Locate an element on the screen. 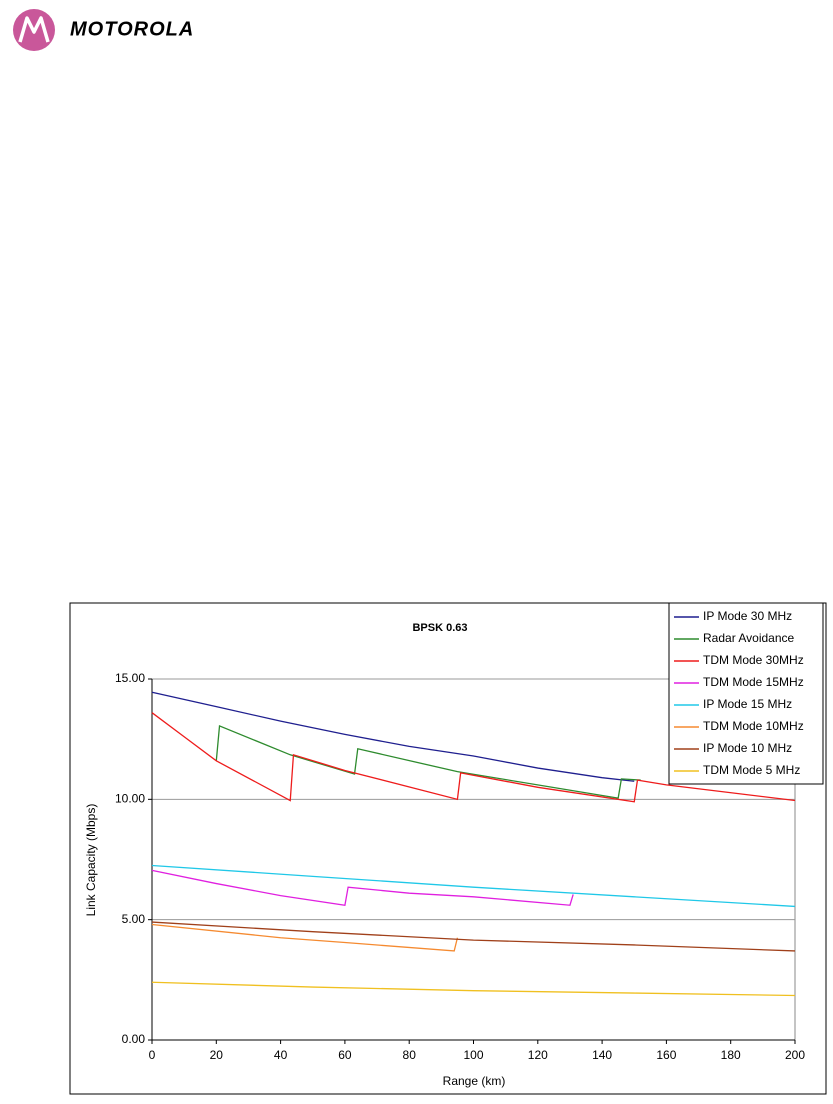 The height and width of the screenshot is (1104, 833). x-tick-label: 80 is located at coordinates (410, 1055).